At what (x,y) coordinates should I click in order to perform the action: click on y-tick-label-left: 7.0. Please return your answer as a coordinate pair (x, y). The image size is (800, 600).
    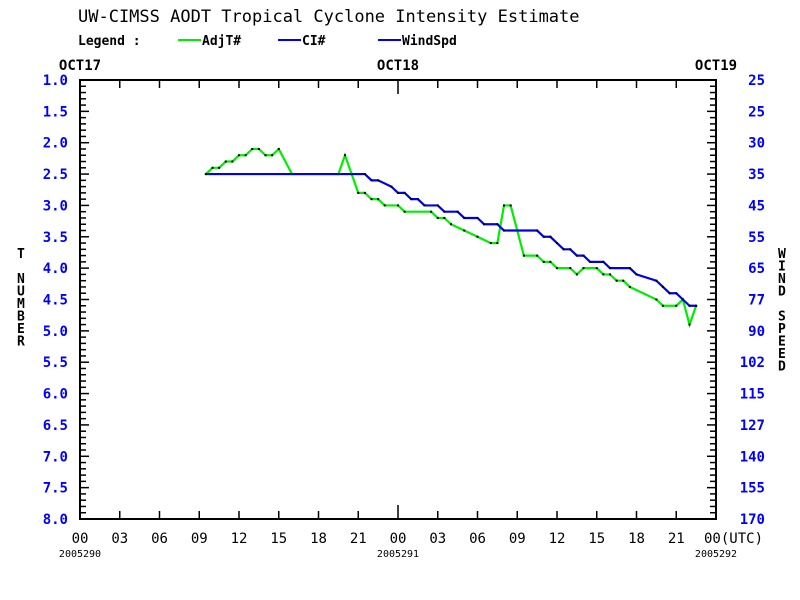
    Looking at the image, I should click on (55, 457).